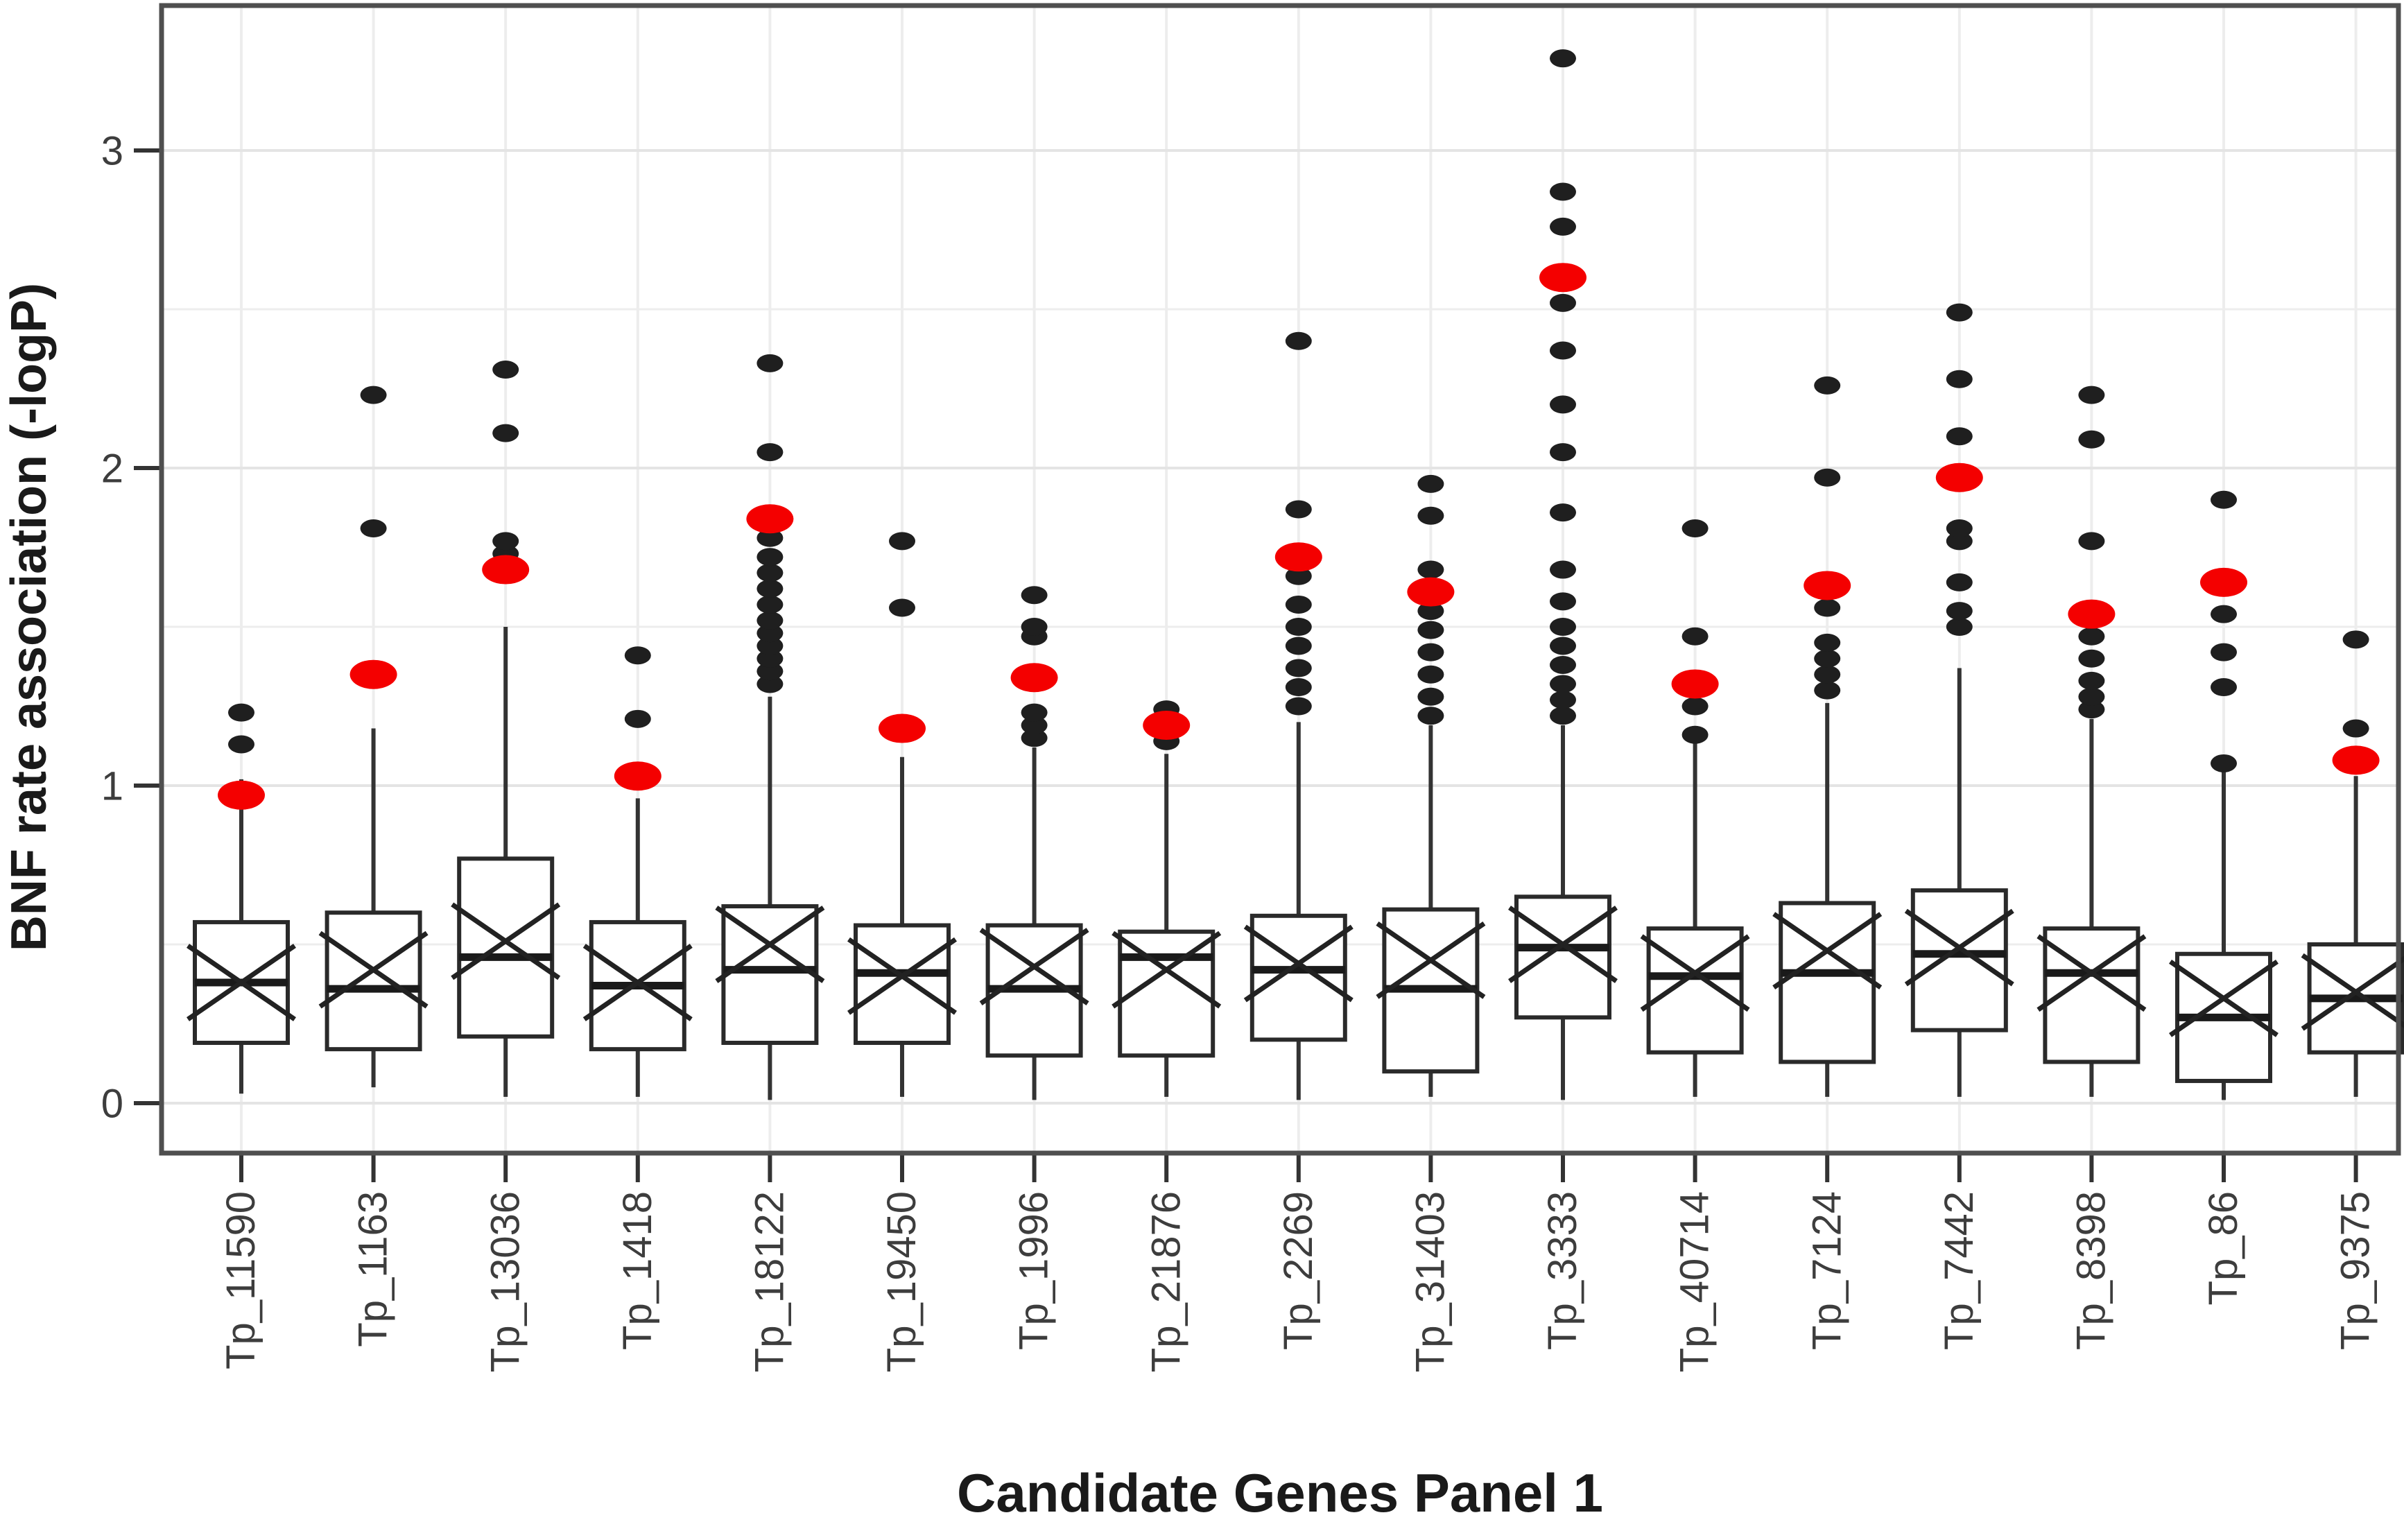  What do you see at coordinates (112, 786) in the screenshot?
I see `y-tick-label: 1` at bounding box center [112, 786].